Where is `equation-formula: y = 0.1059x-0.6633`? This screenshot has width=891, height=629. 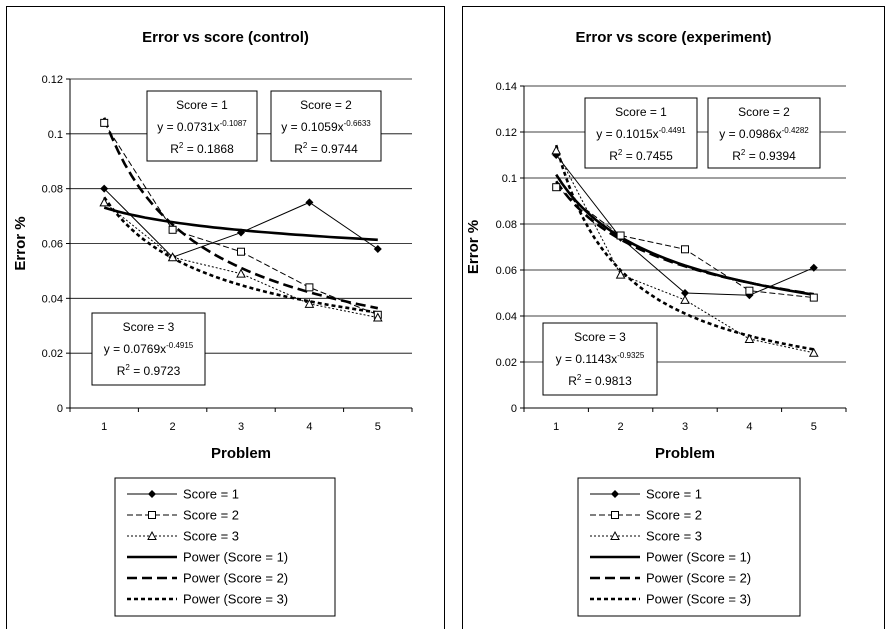 equation-formula: y = 0.1059x-0.6633 is located at coordinates (326, 126).